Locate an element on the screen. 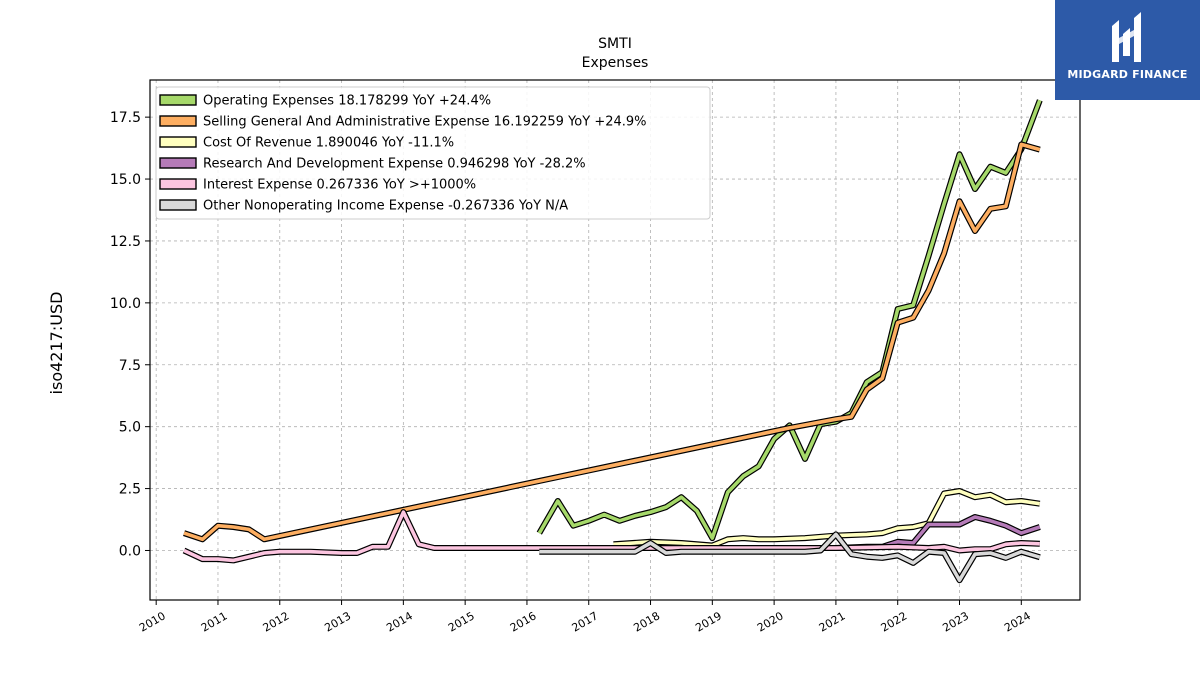 The height and width of the screenshot is (675, 1200). brand-logo: MIDGARD FINANCE is located at coordinates (1127, 50).